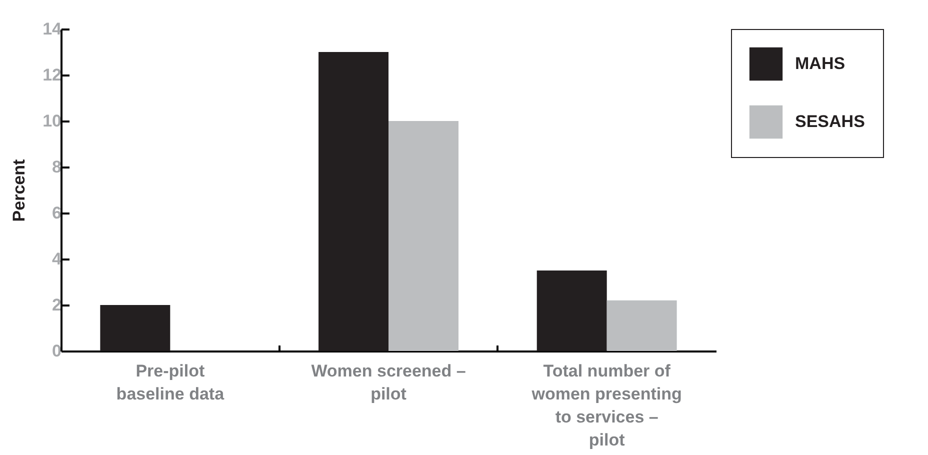 The height and width of the screenshot is (455, 928). Describe the element at coordinates (52, 29) in the screenshot. I see `y-tick-label: 14` at that location.